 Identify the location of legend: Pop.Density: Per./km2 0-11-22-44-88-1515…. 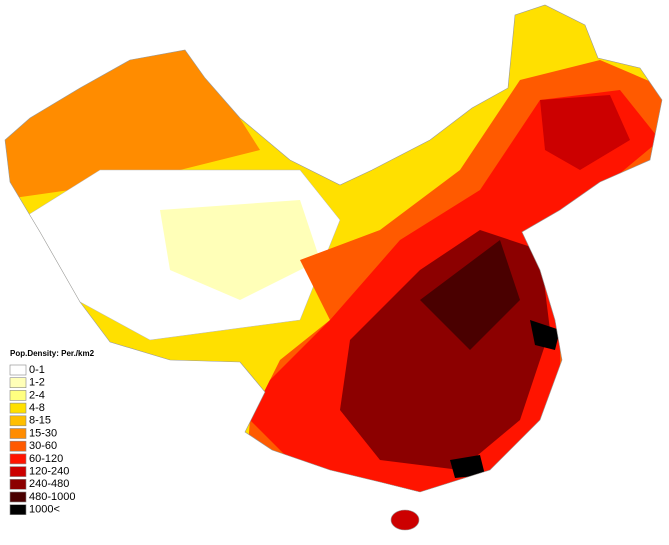
(52, 432).